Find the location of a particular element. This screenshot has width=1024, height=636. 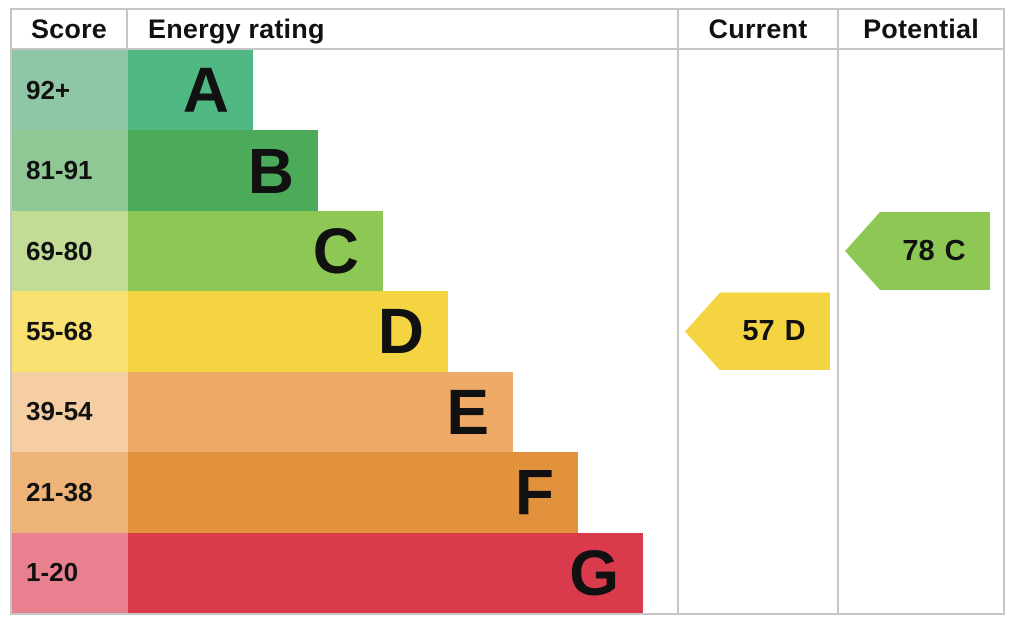

header-energy-rating: Energy rating is located at coordinates (236, 28).